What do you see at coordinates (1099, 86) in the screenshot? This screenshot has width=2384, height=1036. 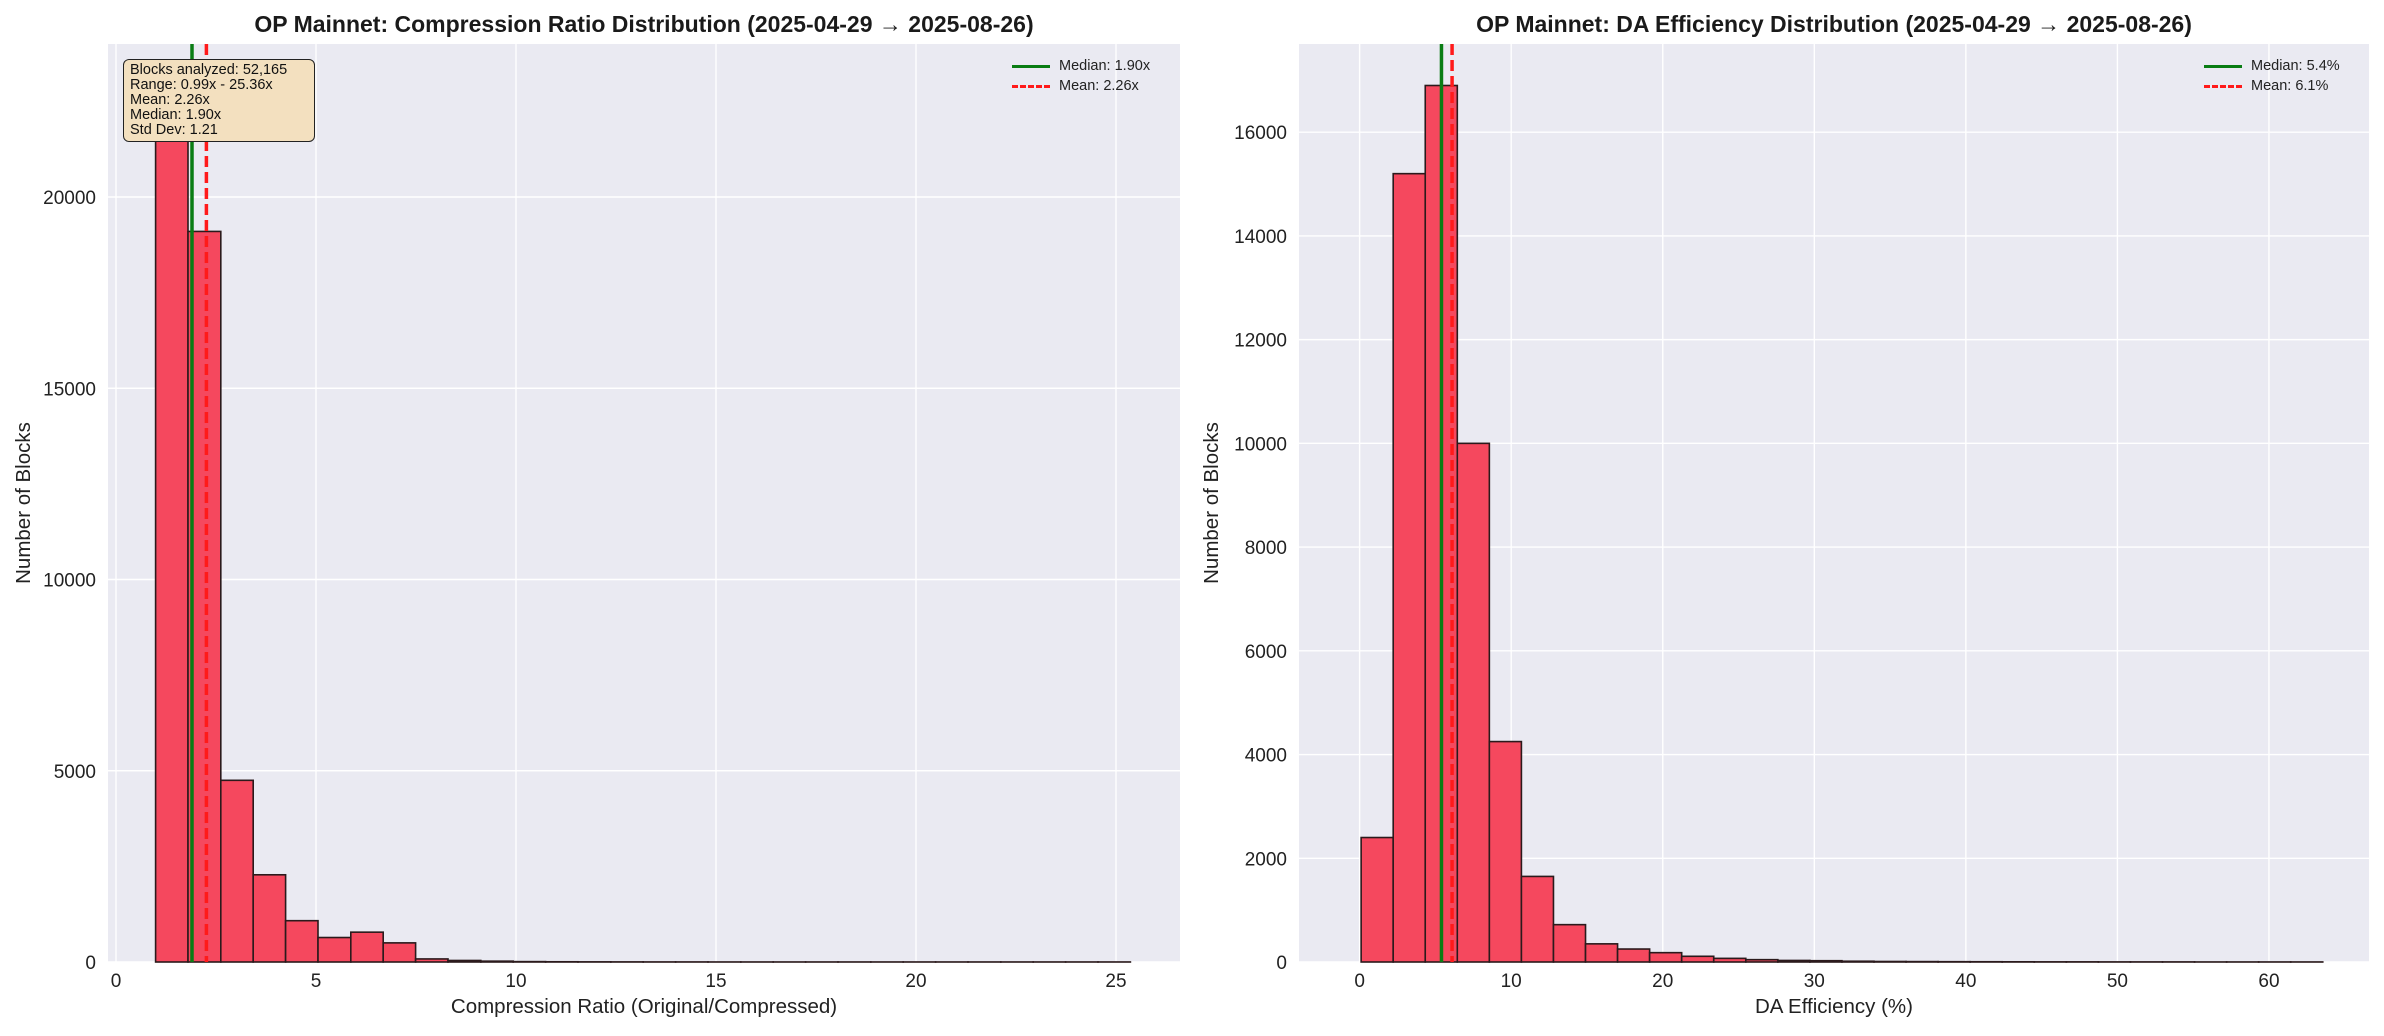 I see `legend-label-mean: Mean: 2.26x` at bounding box center [1099, 86].